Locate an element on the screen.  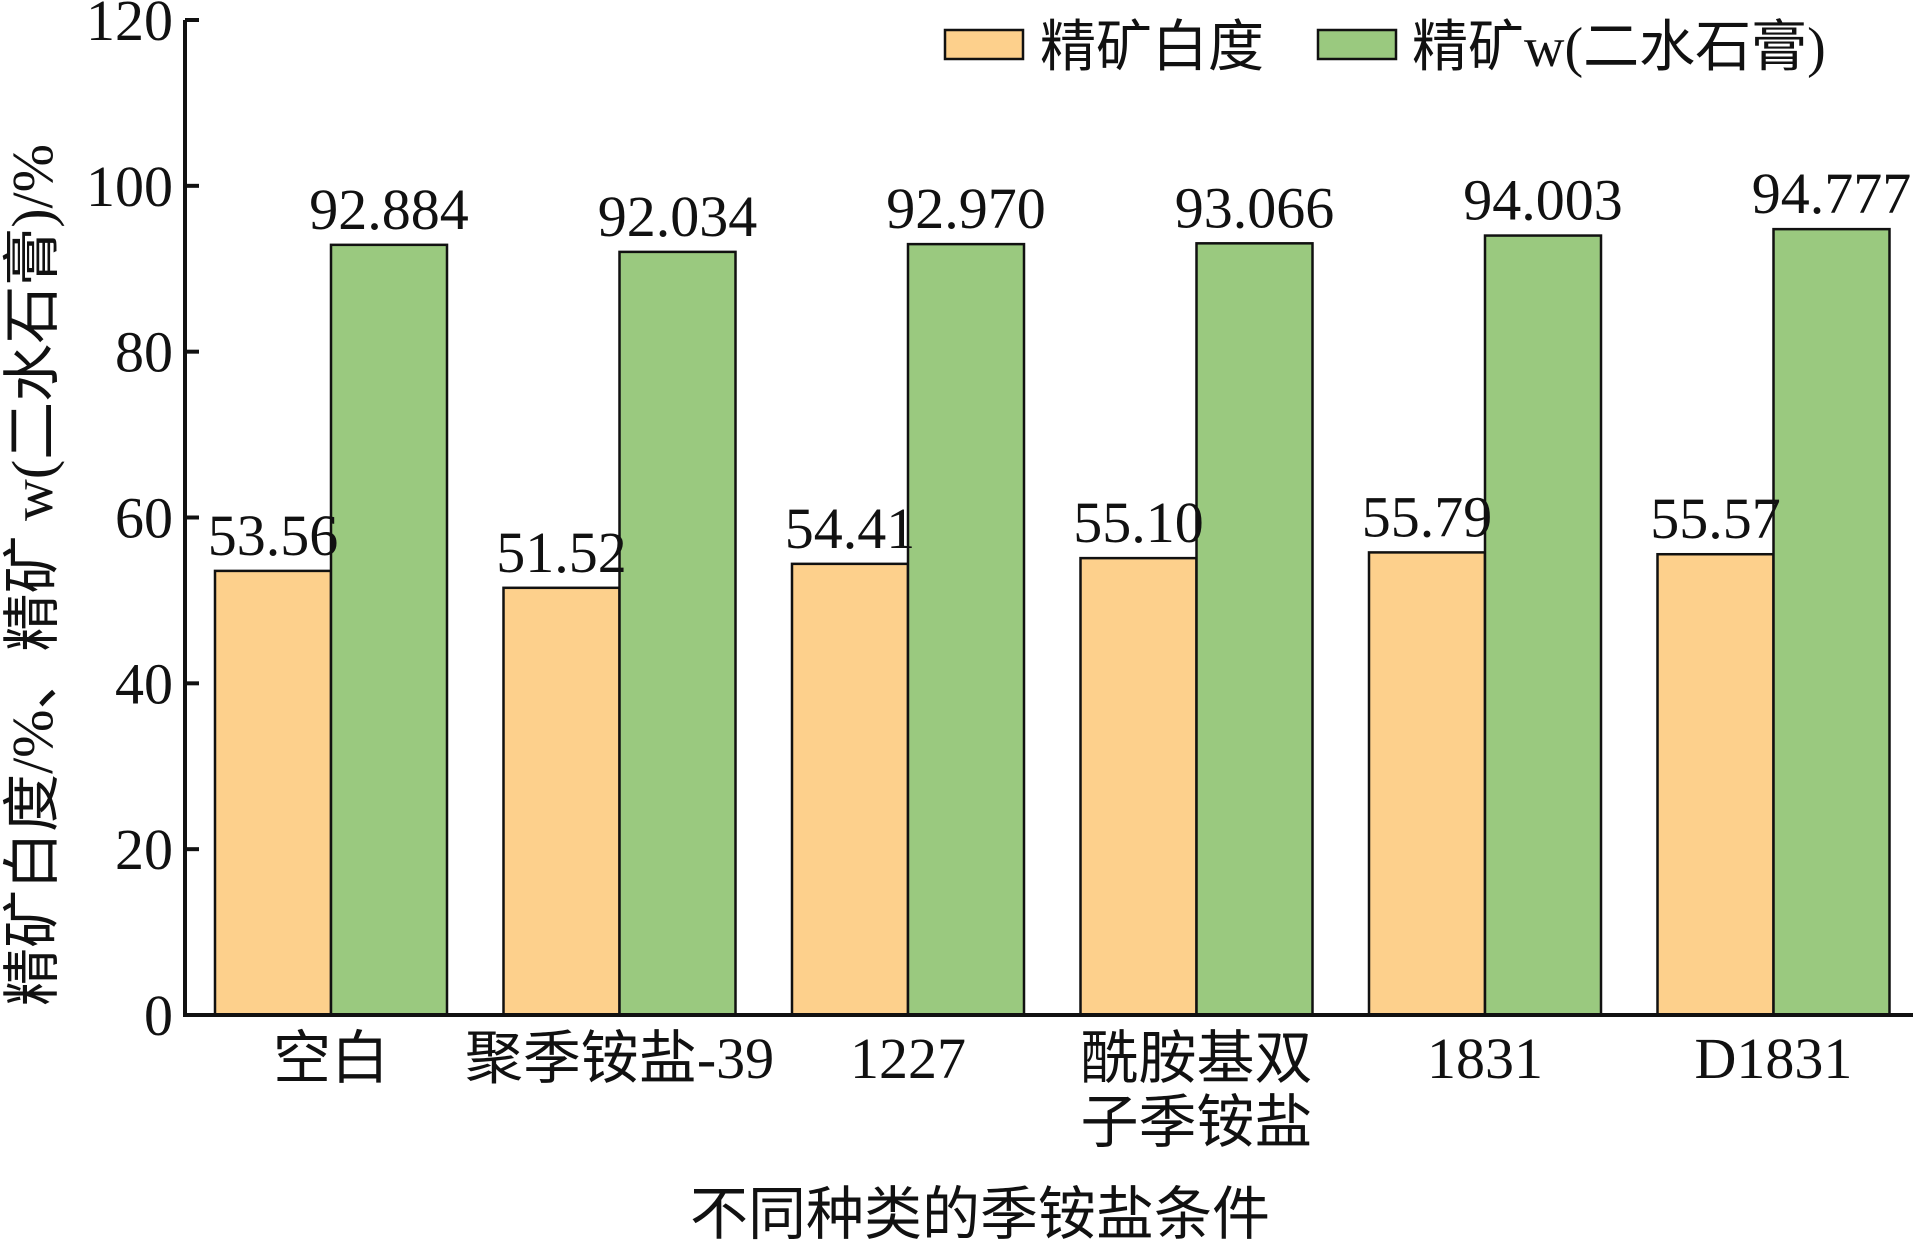
legend-label-1: 精矿白度 is located at coordinates (1152, 48).